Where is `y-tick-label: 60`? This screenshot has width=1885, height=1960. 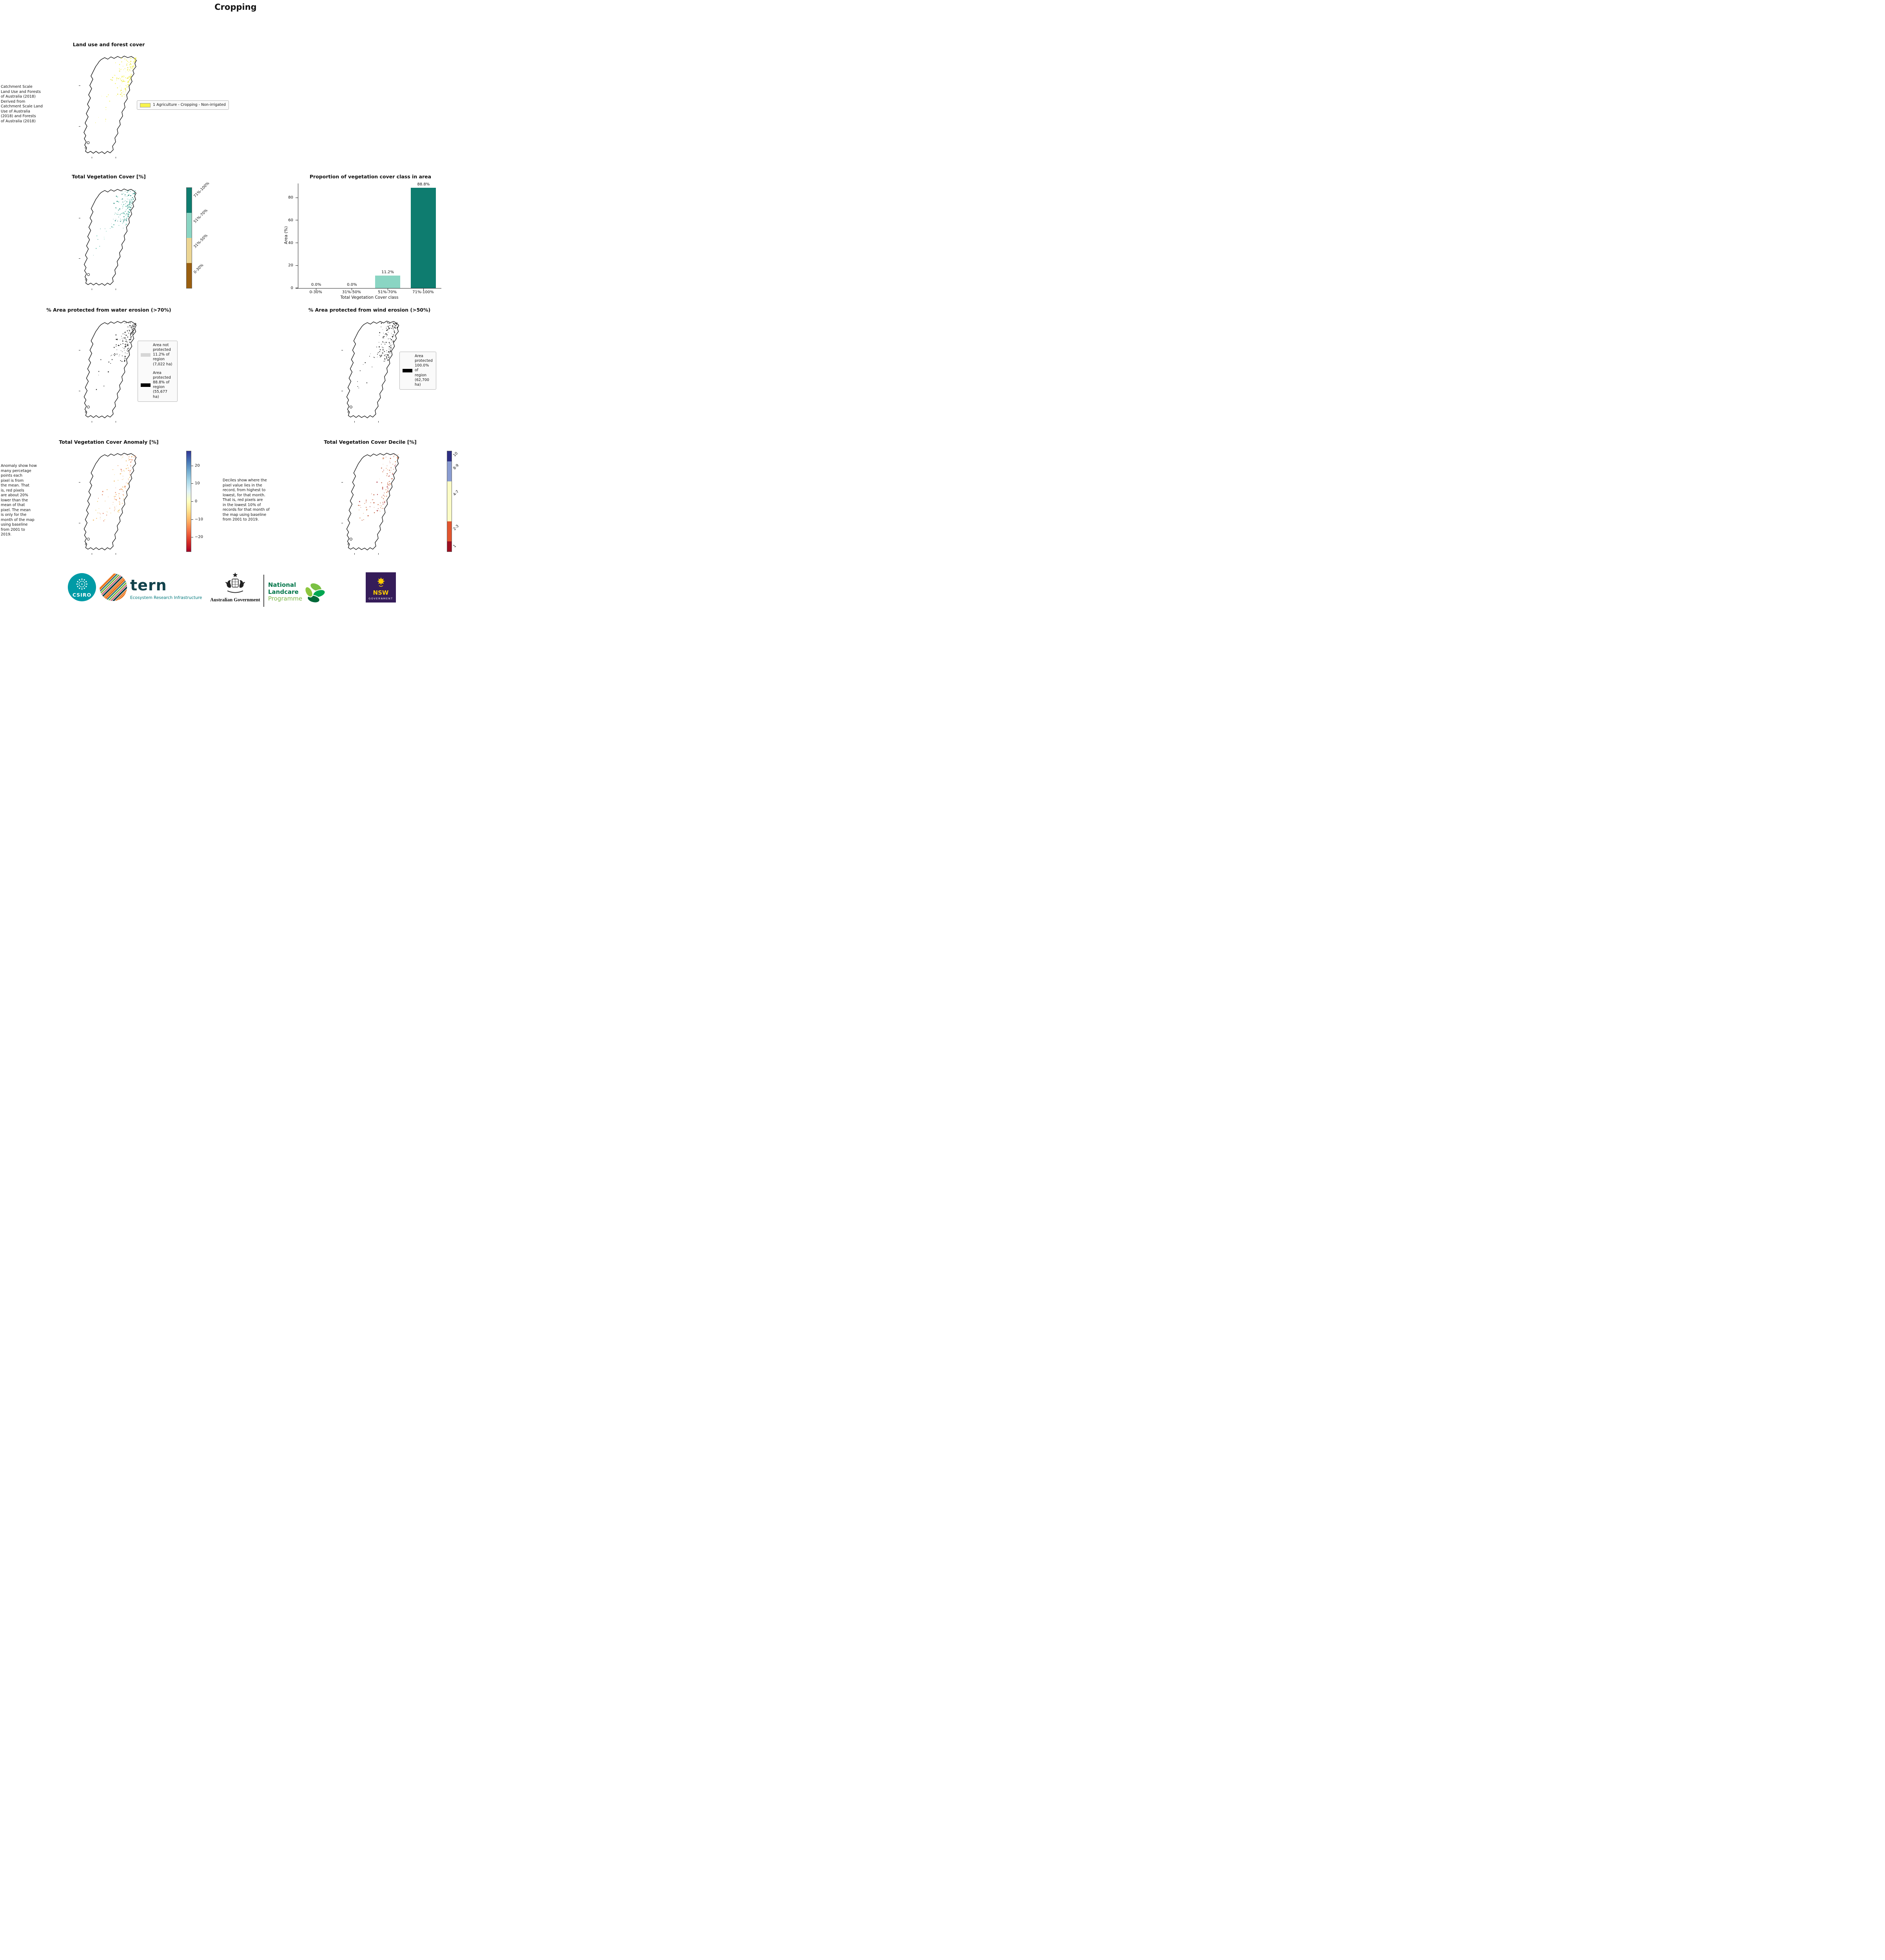
y-tick-label: 60 is located at coordinates (290, 220).